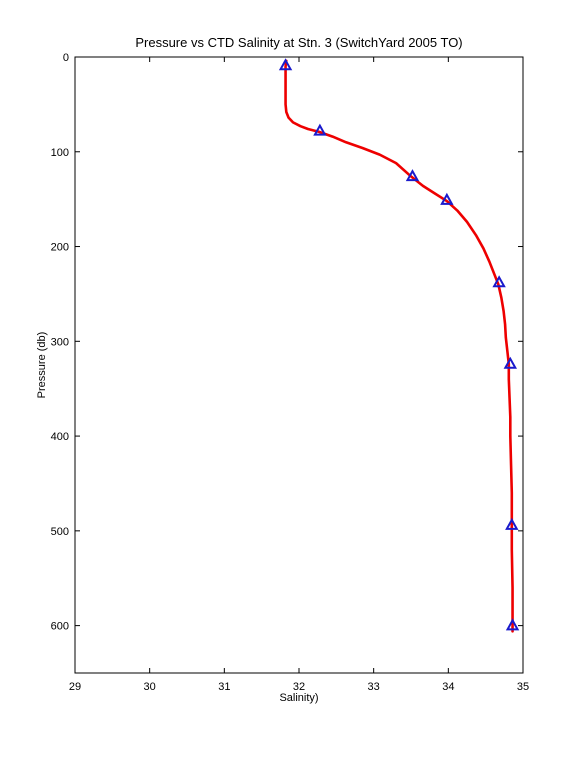 The image size is (577, 757). Describe the element at coordinates (60, 532) in the screenshot. I see `y-tick-label: 500` at that location.